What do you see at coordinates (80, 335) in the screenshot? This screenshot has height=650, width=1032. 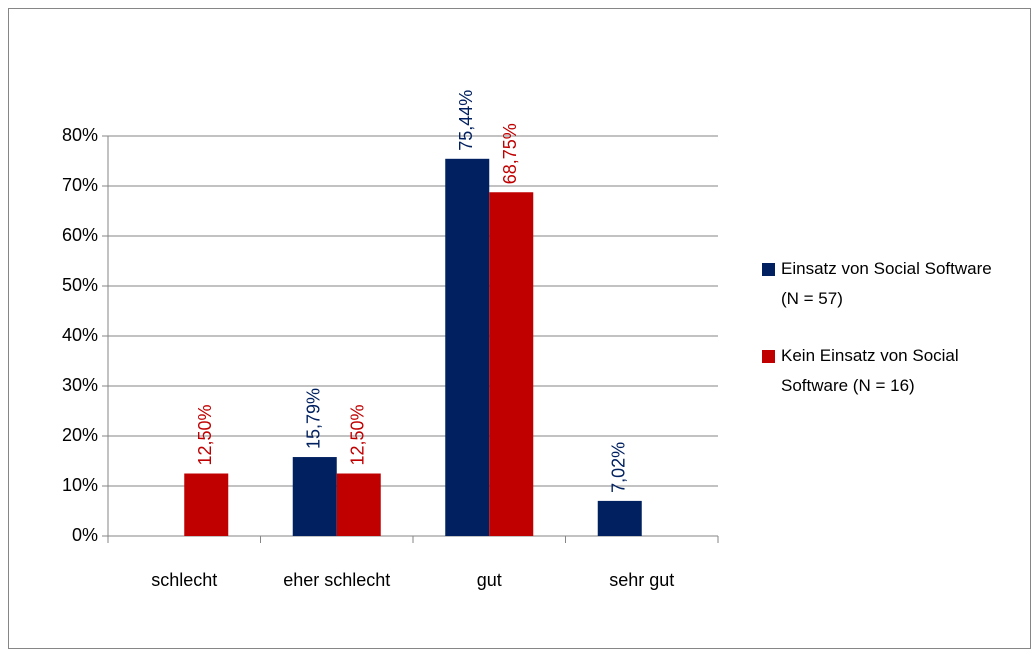 I see `y-tick-label: 40%` at bounding box center [80, 335].